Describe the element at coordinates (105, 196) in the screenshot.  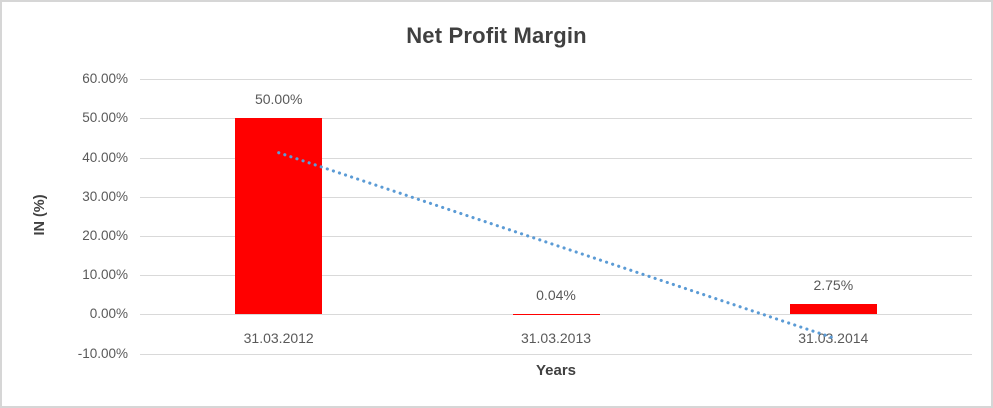
I see `y-axis-tick-label: 30.00%` at that location.